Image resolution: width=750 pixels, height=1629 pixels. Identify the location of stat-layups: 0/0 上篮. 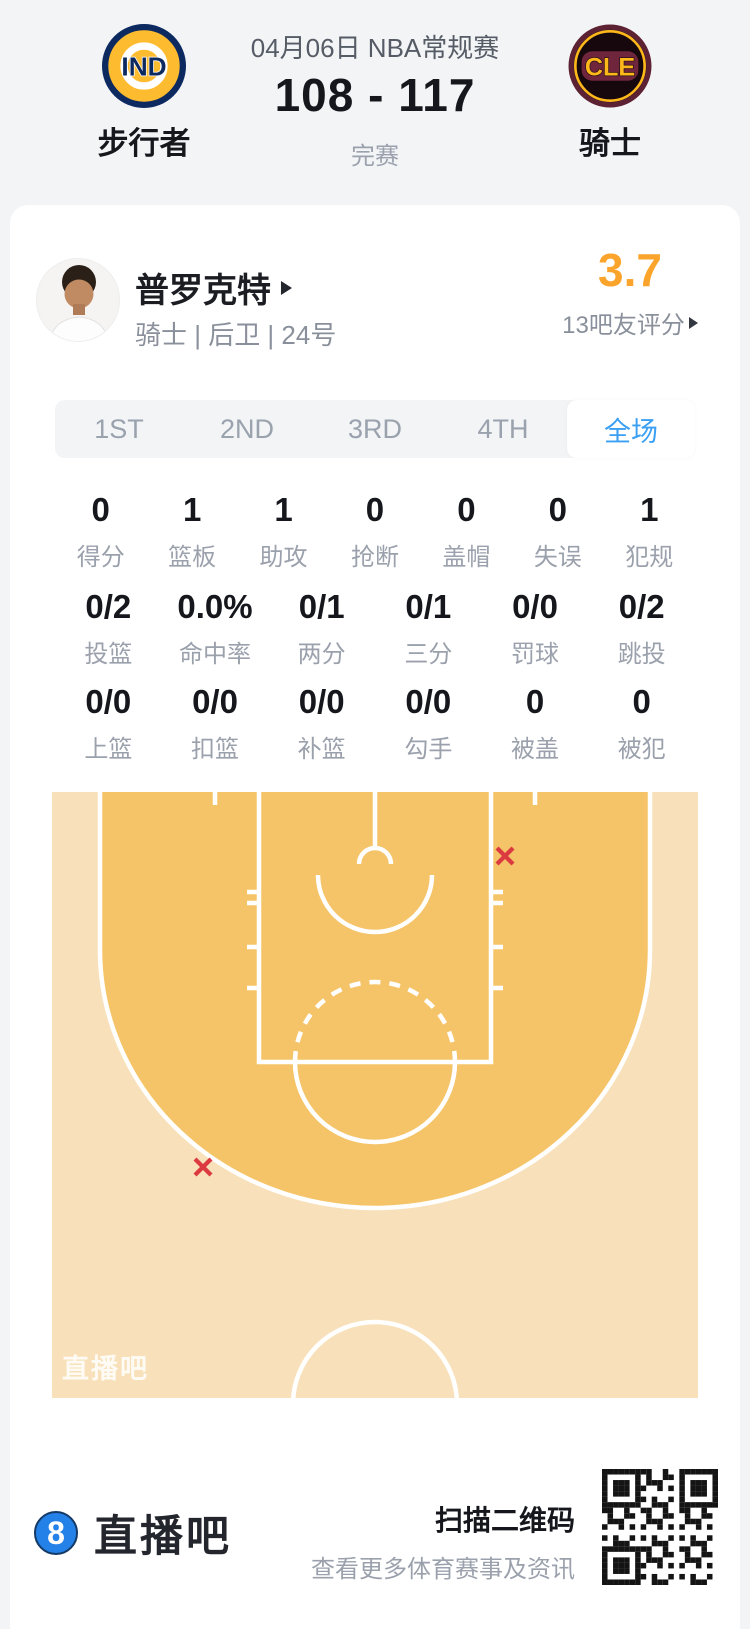
(108, 724).